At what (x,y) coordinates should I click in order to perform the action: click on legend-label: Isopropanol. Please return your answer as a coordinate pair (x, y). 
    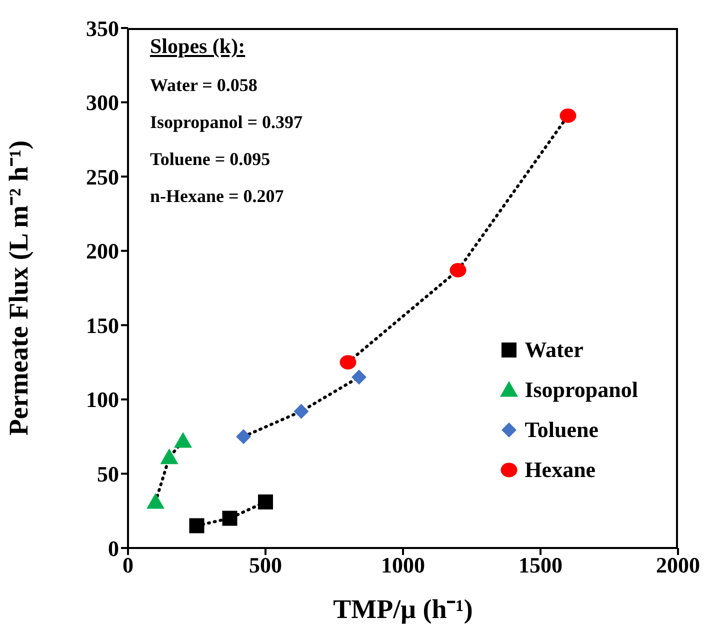
    Looking at the image, I should click on (581, 390).